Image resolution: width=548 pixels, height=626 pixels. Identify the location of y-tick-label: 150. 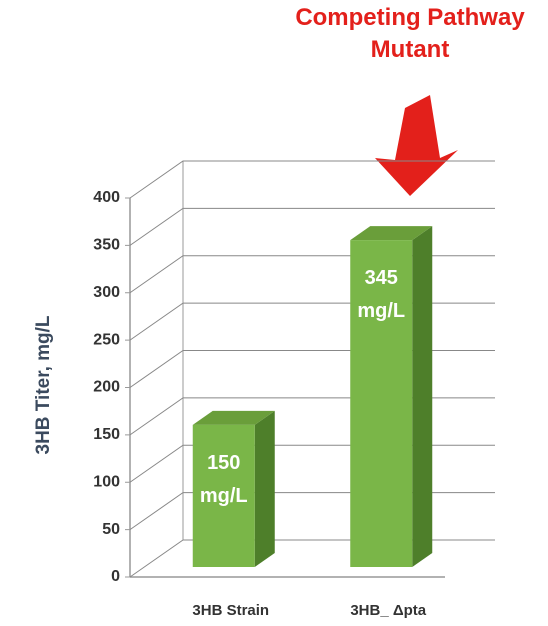
(106, 434).